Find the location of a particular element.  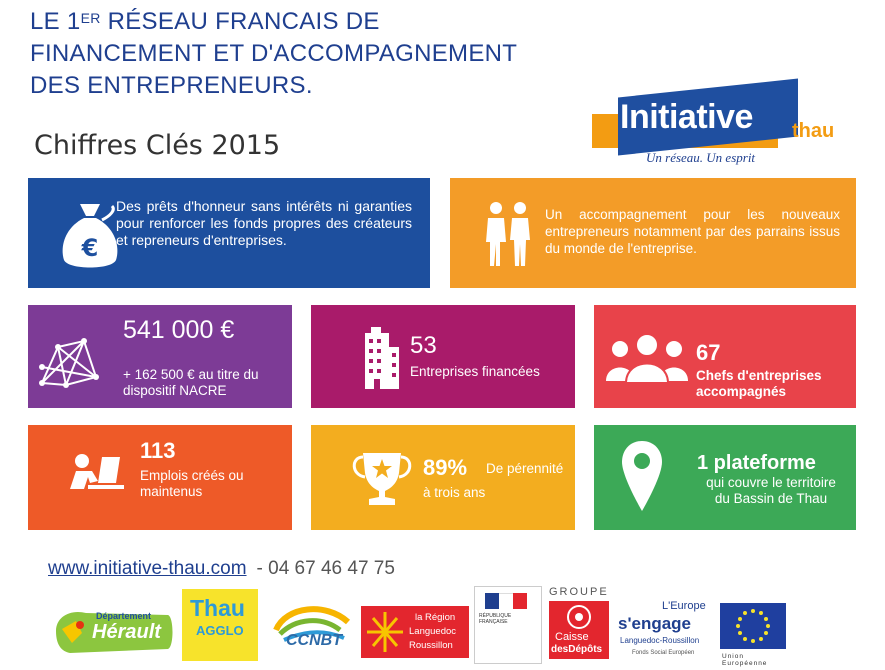

chefs-label: Chefs d'entreprises accompagnés is located at coordinates (759, 383).